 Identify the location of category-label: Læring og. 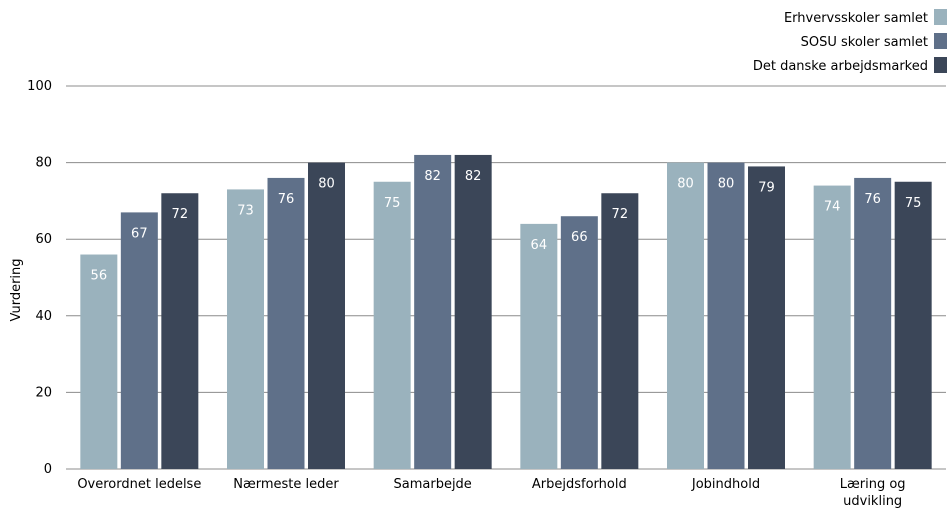
(873, 484).